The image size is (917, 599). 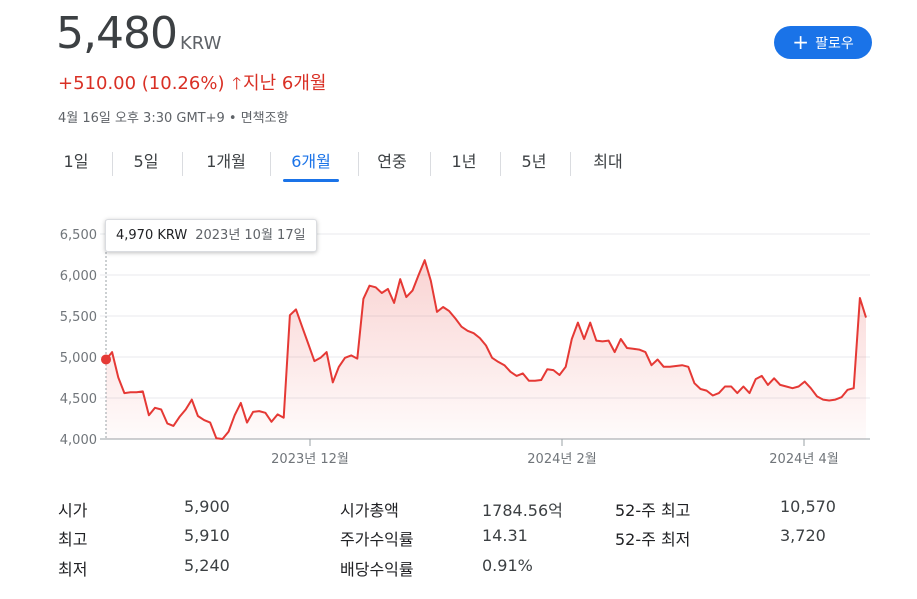 I want to click on stat-label-high: 최고, so click(x=73, y=539).